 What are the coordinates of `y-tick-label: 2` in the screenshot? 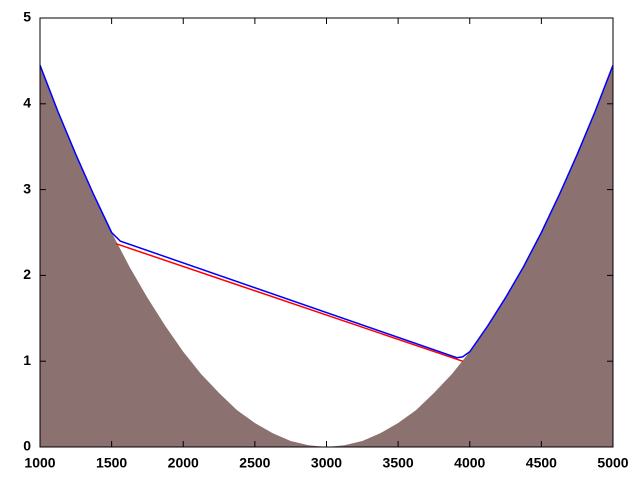 It's located at (27, 274).